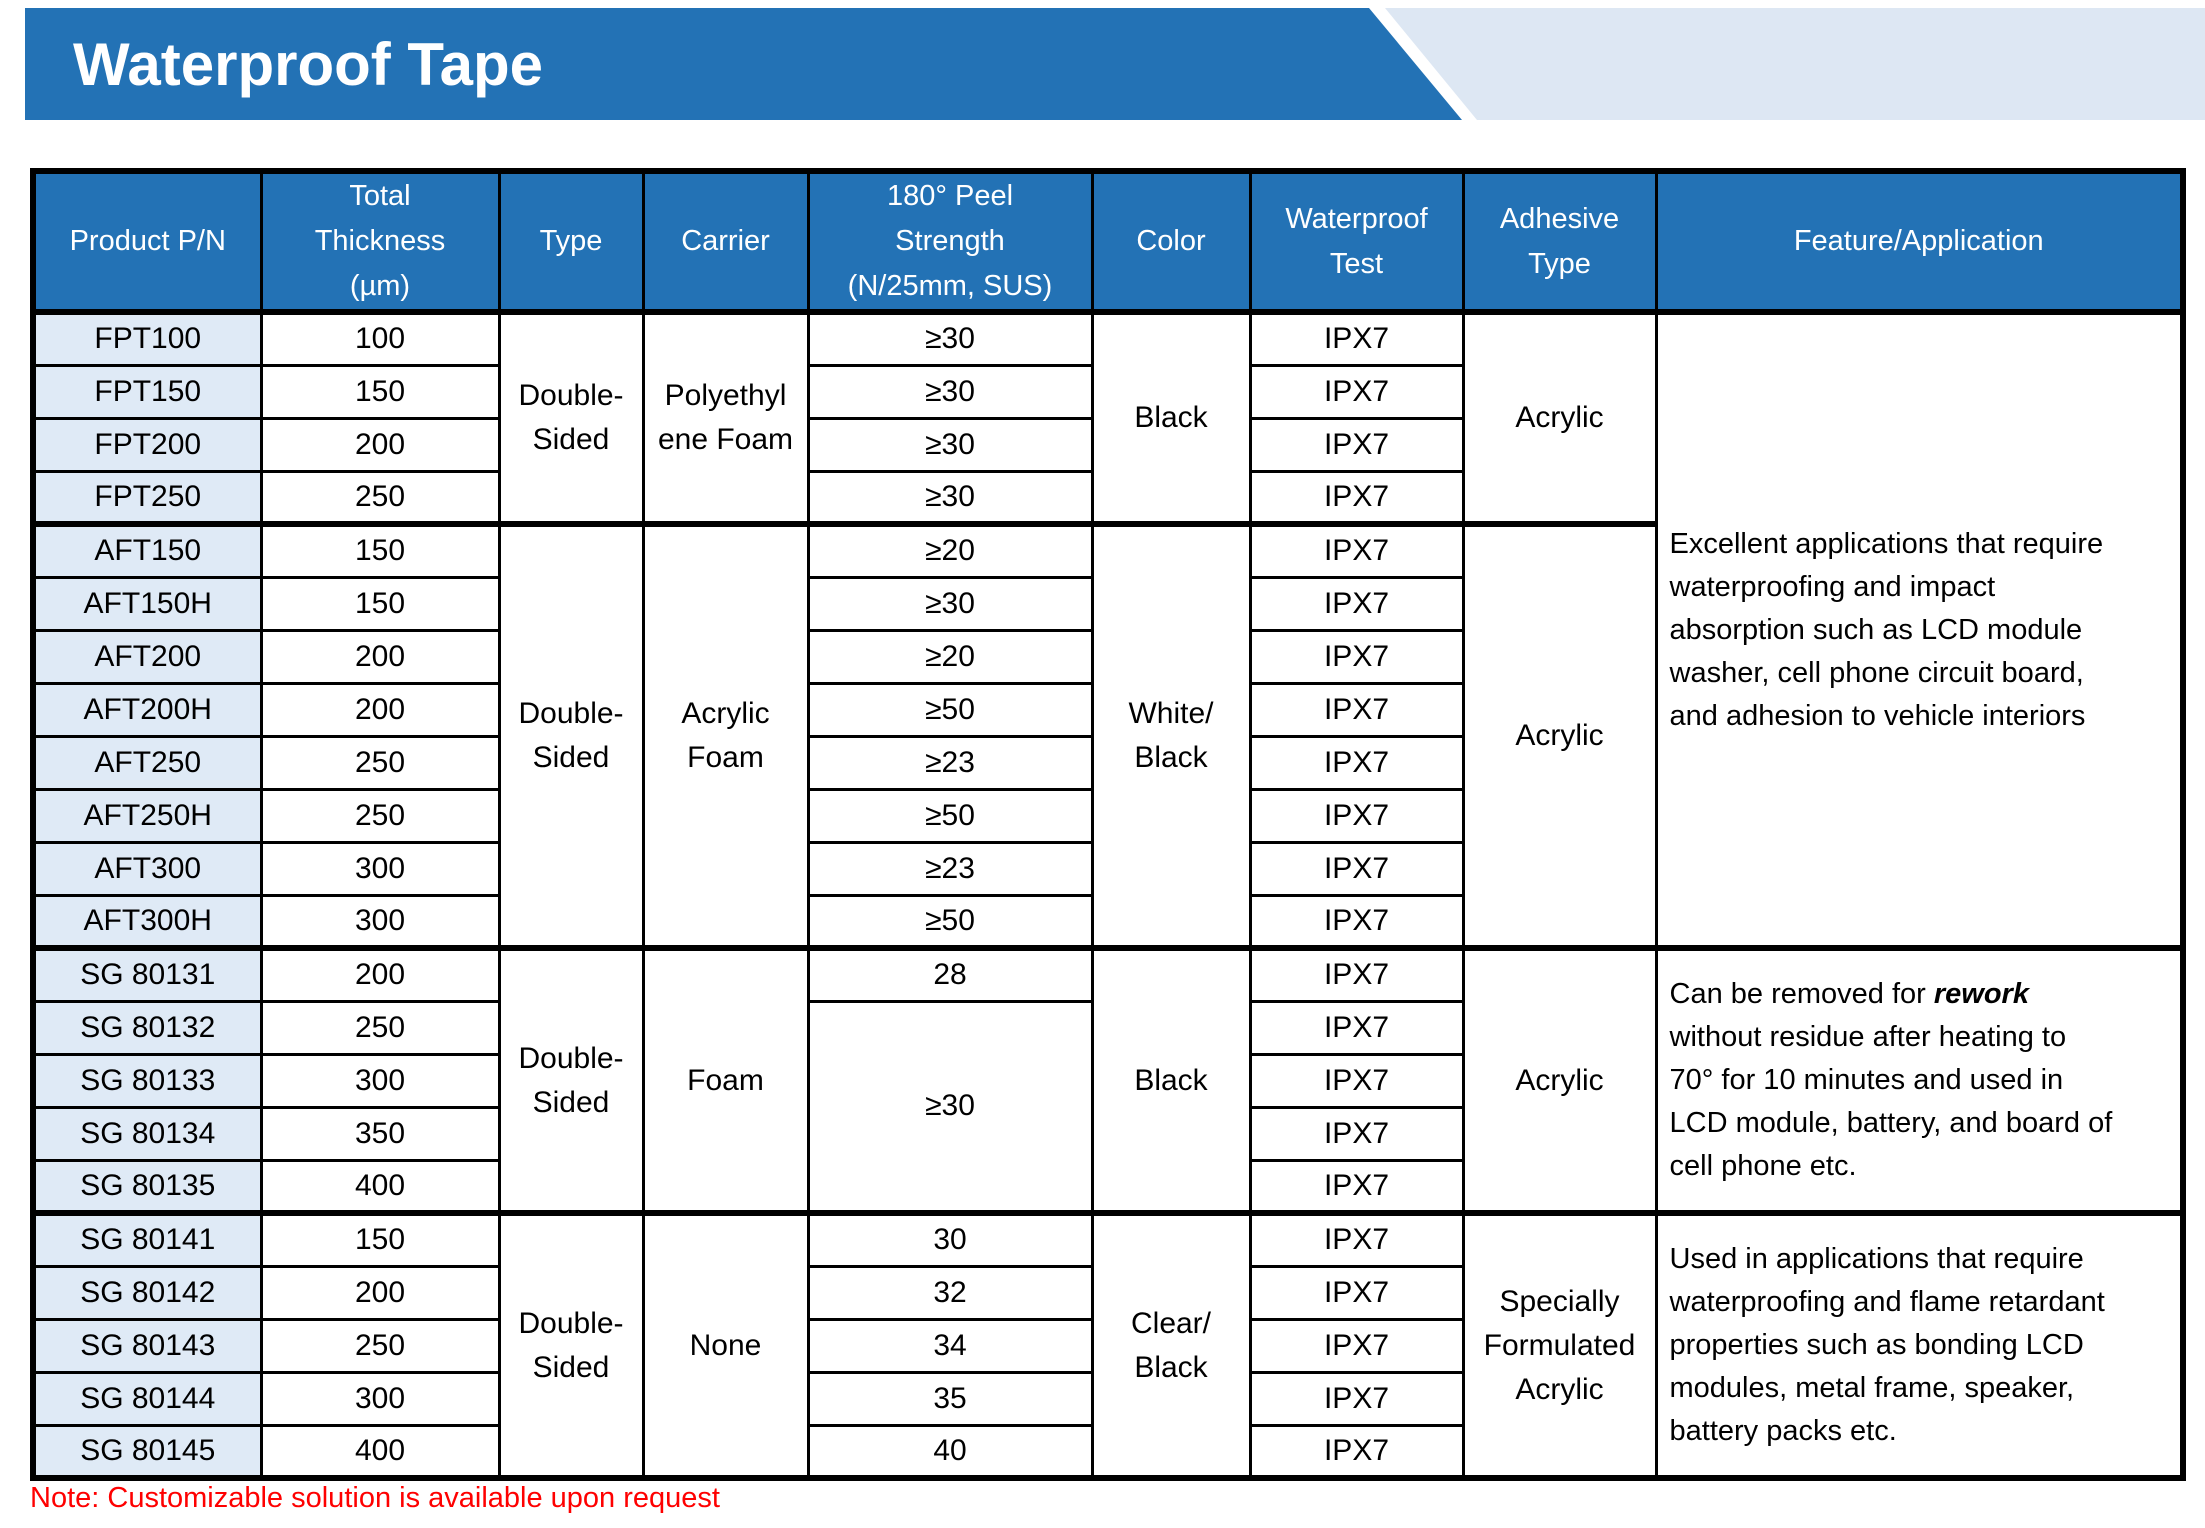 The image size is (2205, 1528). Describe the element at coordinates (1171, 242) in the screenshot. I see `col-header-color: Color` at that location.